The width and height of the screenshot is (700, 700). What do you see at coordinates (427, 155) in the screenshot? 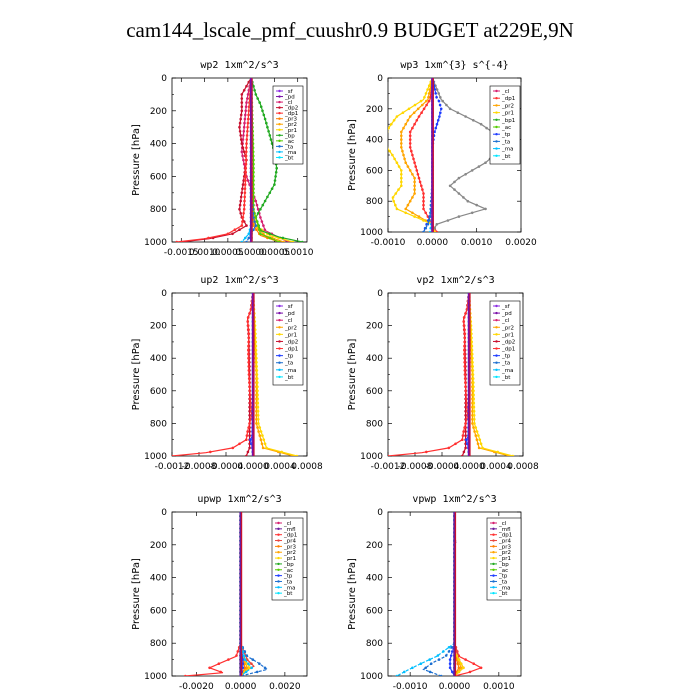
I see `series-line-ta` at bounding box center [427, 155].